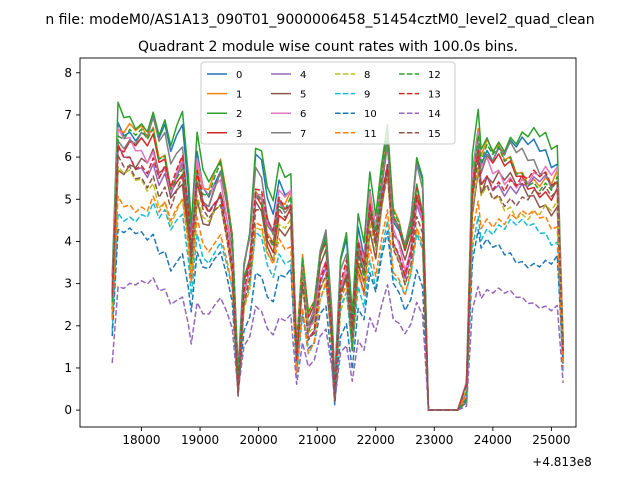 This screenshot has height=480, width=640. Describe the element at coordinates (303, 95) in the screenshot. I see `legend-label-5: 5` at that location.